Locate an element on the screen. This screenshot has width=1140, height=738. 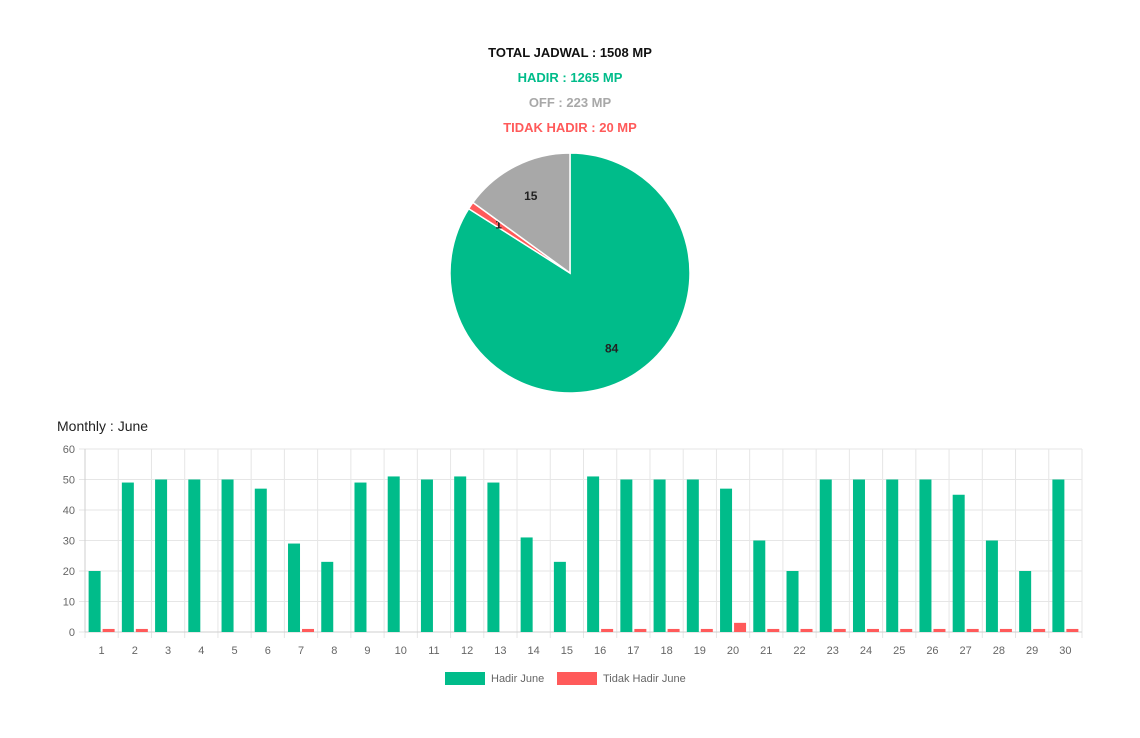
x-tick-label: 13 is located at coordinates (500, 651).